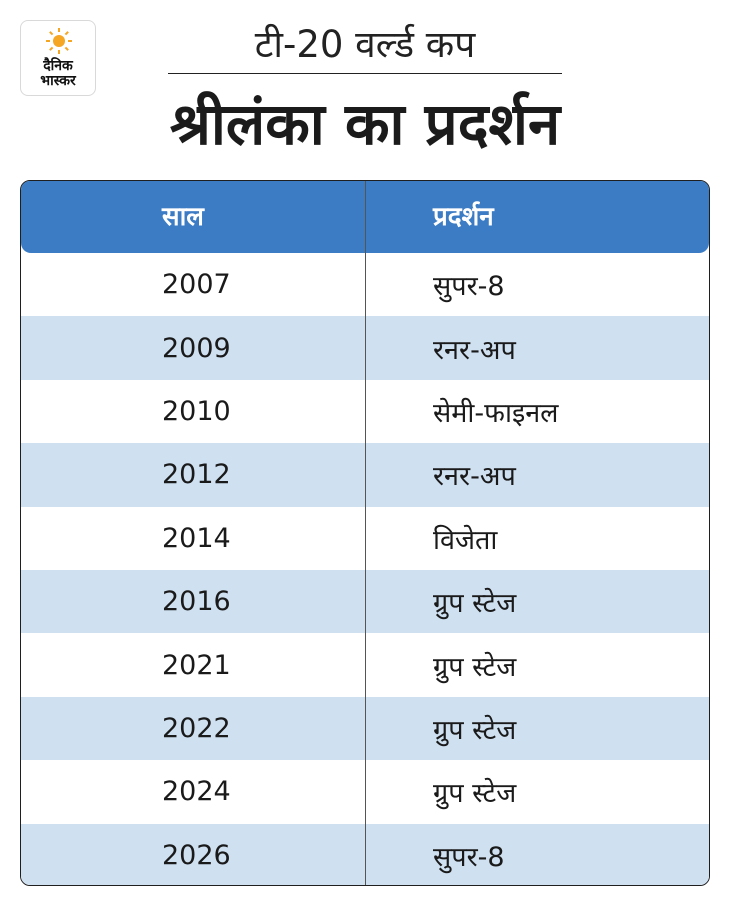 Image resolution: width=730 pixels, height=906 pixels. What do you see at coordinates (196, 602) in the screenshot?
I see `year-cell: 2016` at bounding box center [196, 602].